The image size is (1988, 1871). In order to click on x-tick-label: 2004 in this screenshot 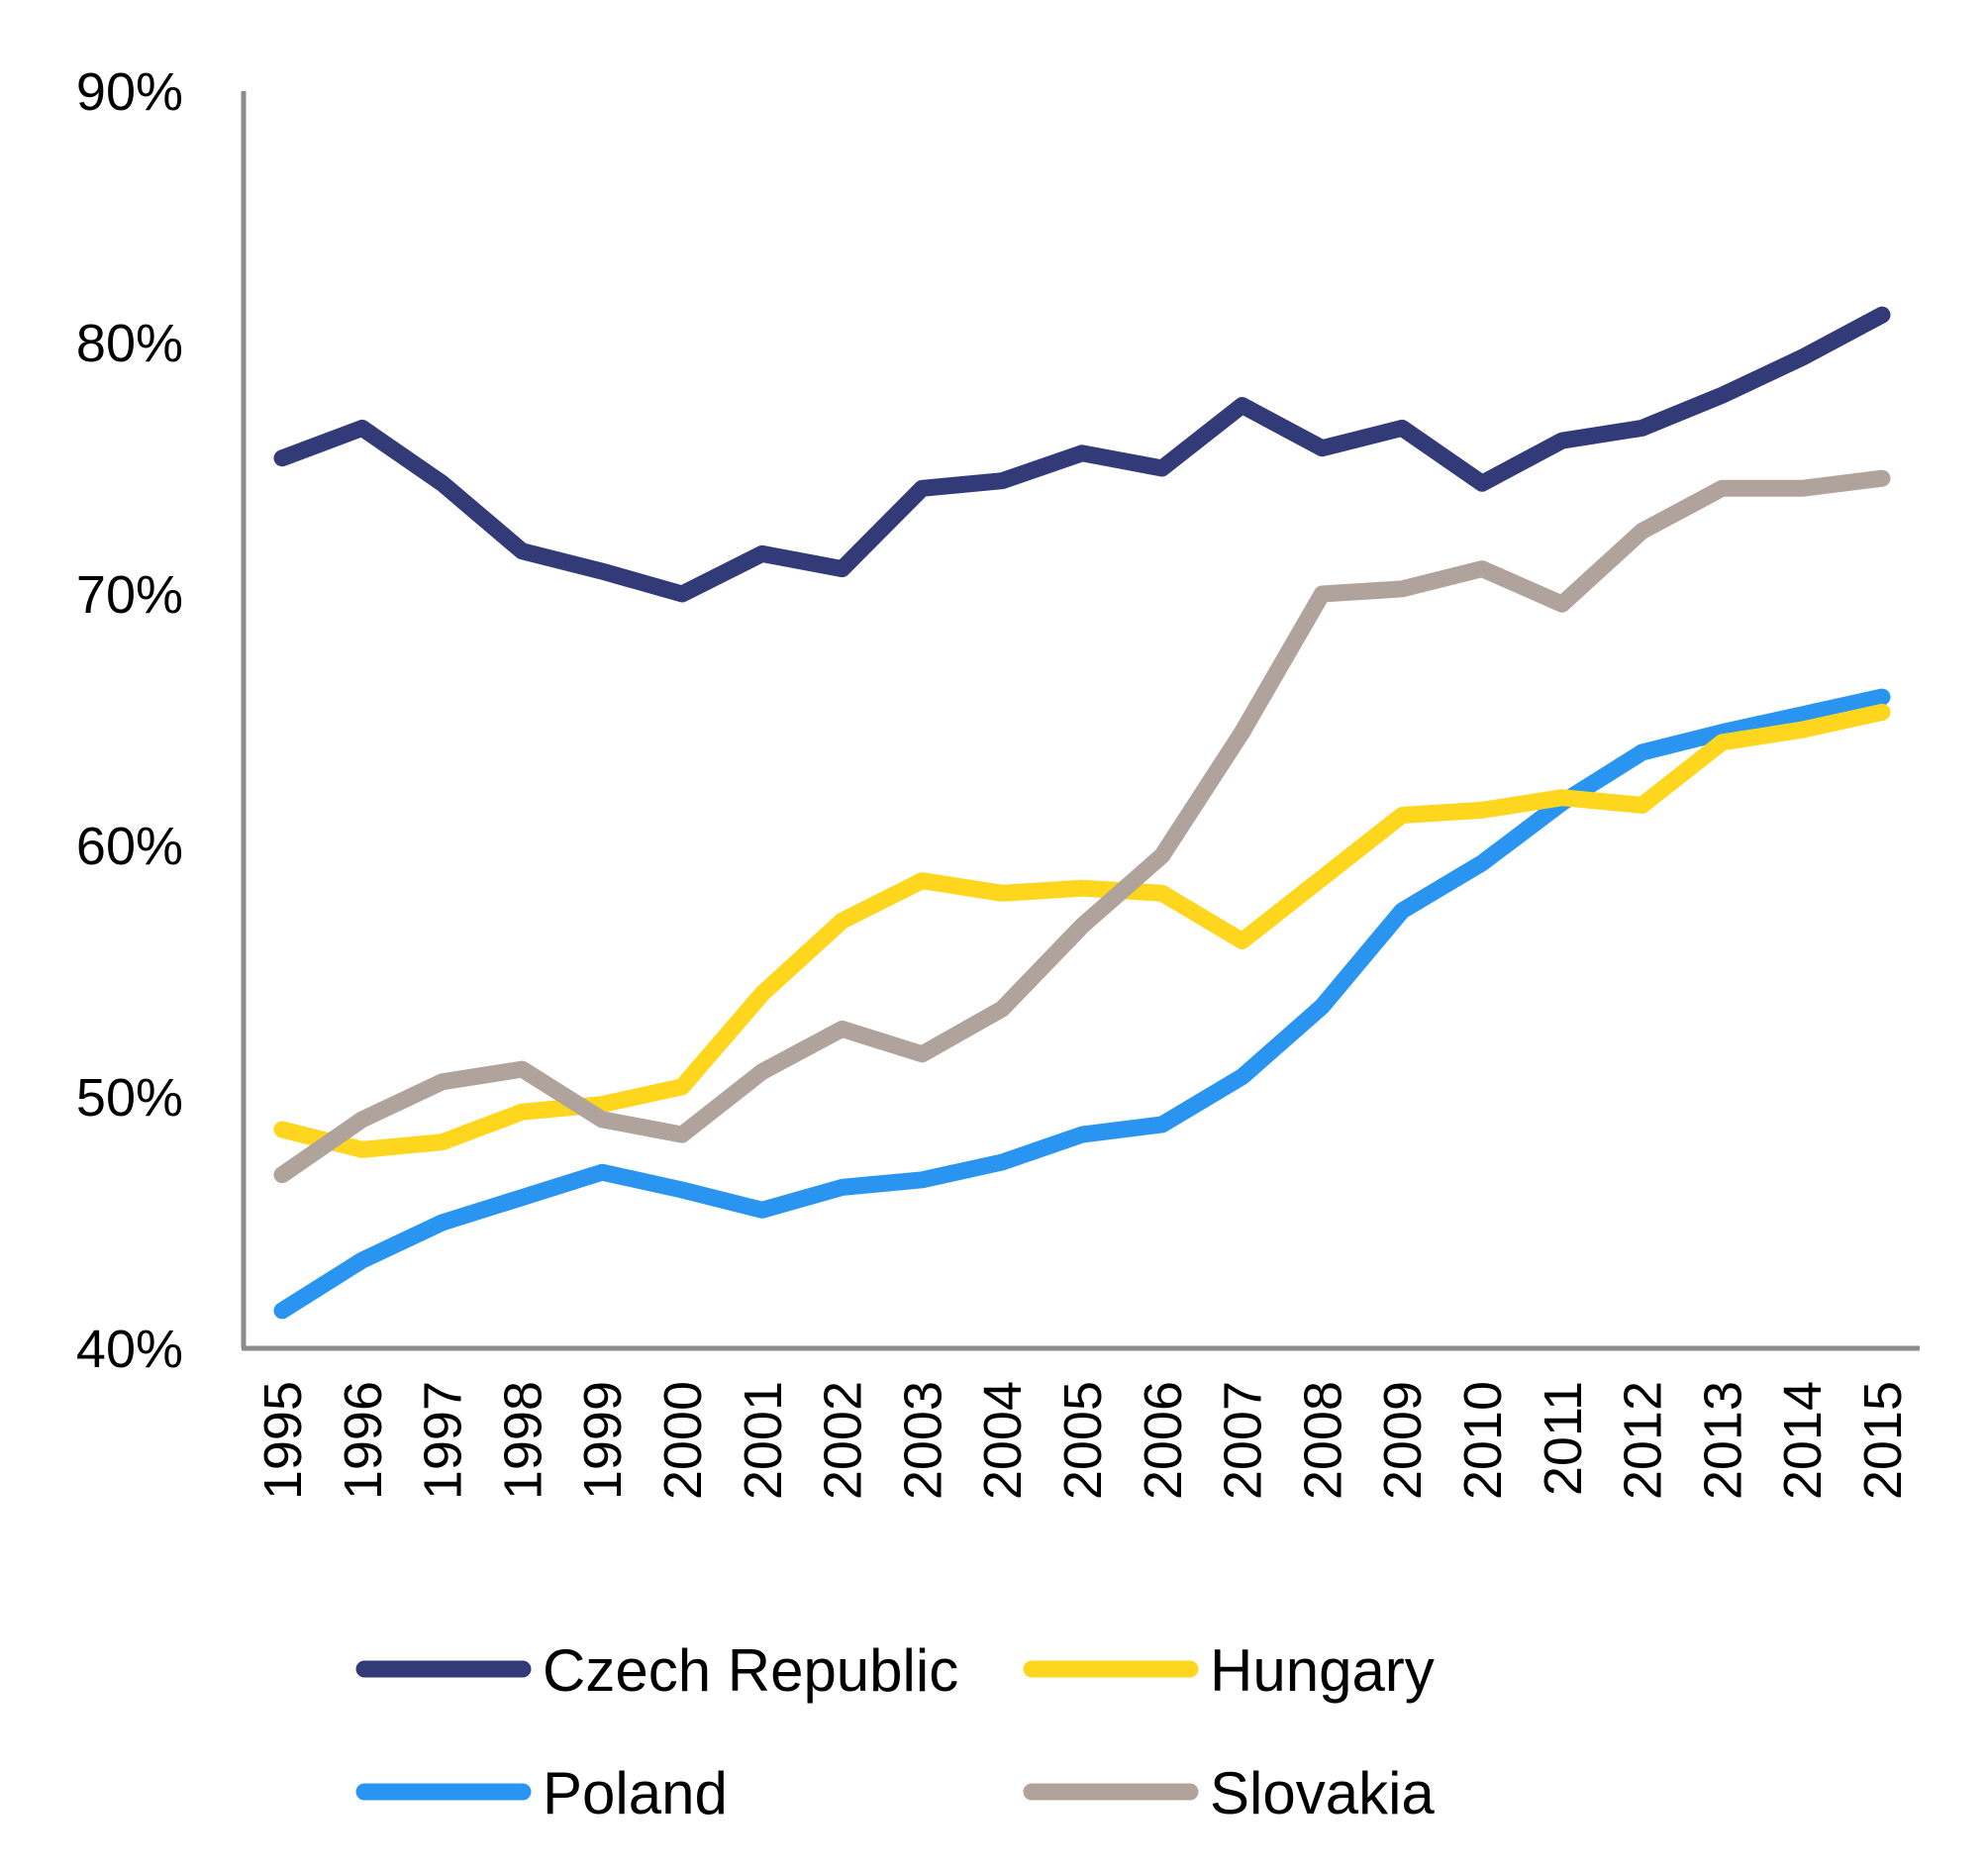, I will do `click(1003, 1440)`.